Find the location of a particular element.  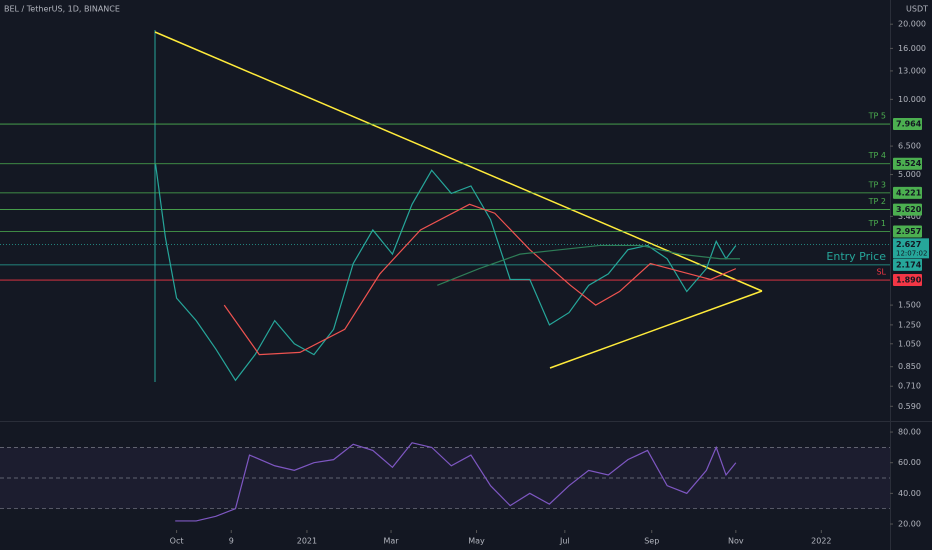

y-tick-label: 3.400 is located at coordinates (909, 216).